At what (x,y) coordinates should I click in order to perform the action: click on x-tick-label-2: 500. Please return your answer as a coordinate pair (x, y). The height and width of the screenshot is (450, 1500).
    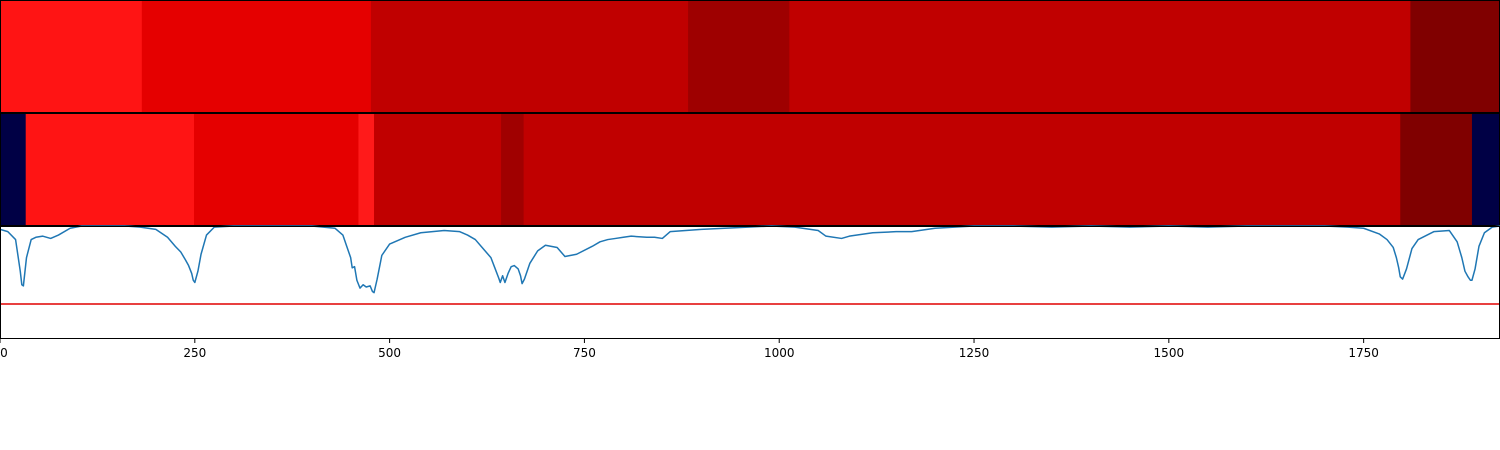
    Looking at the image, I should click on (389, 353).